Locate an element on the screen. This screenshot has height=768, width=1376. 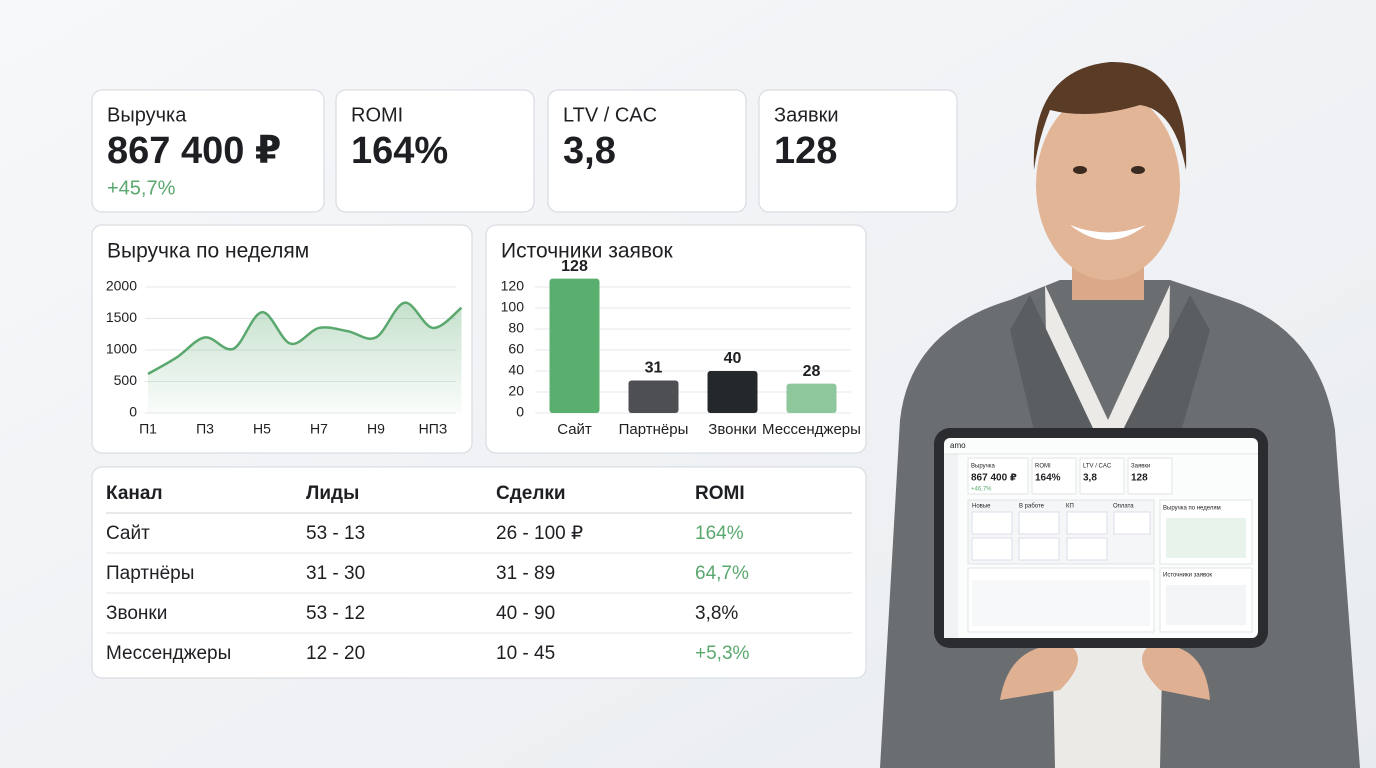
table-cell: +5,3% is located at coordinates (722, 653).